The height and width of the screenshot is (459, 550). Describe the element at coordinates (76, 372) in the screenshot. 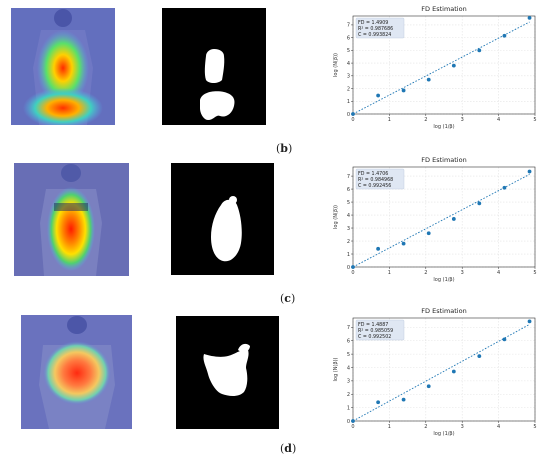

I see `heatmap-image-d` at that location.